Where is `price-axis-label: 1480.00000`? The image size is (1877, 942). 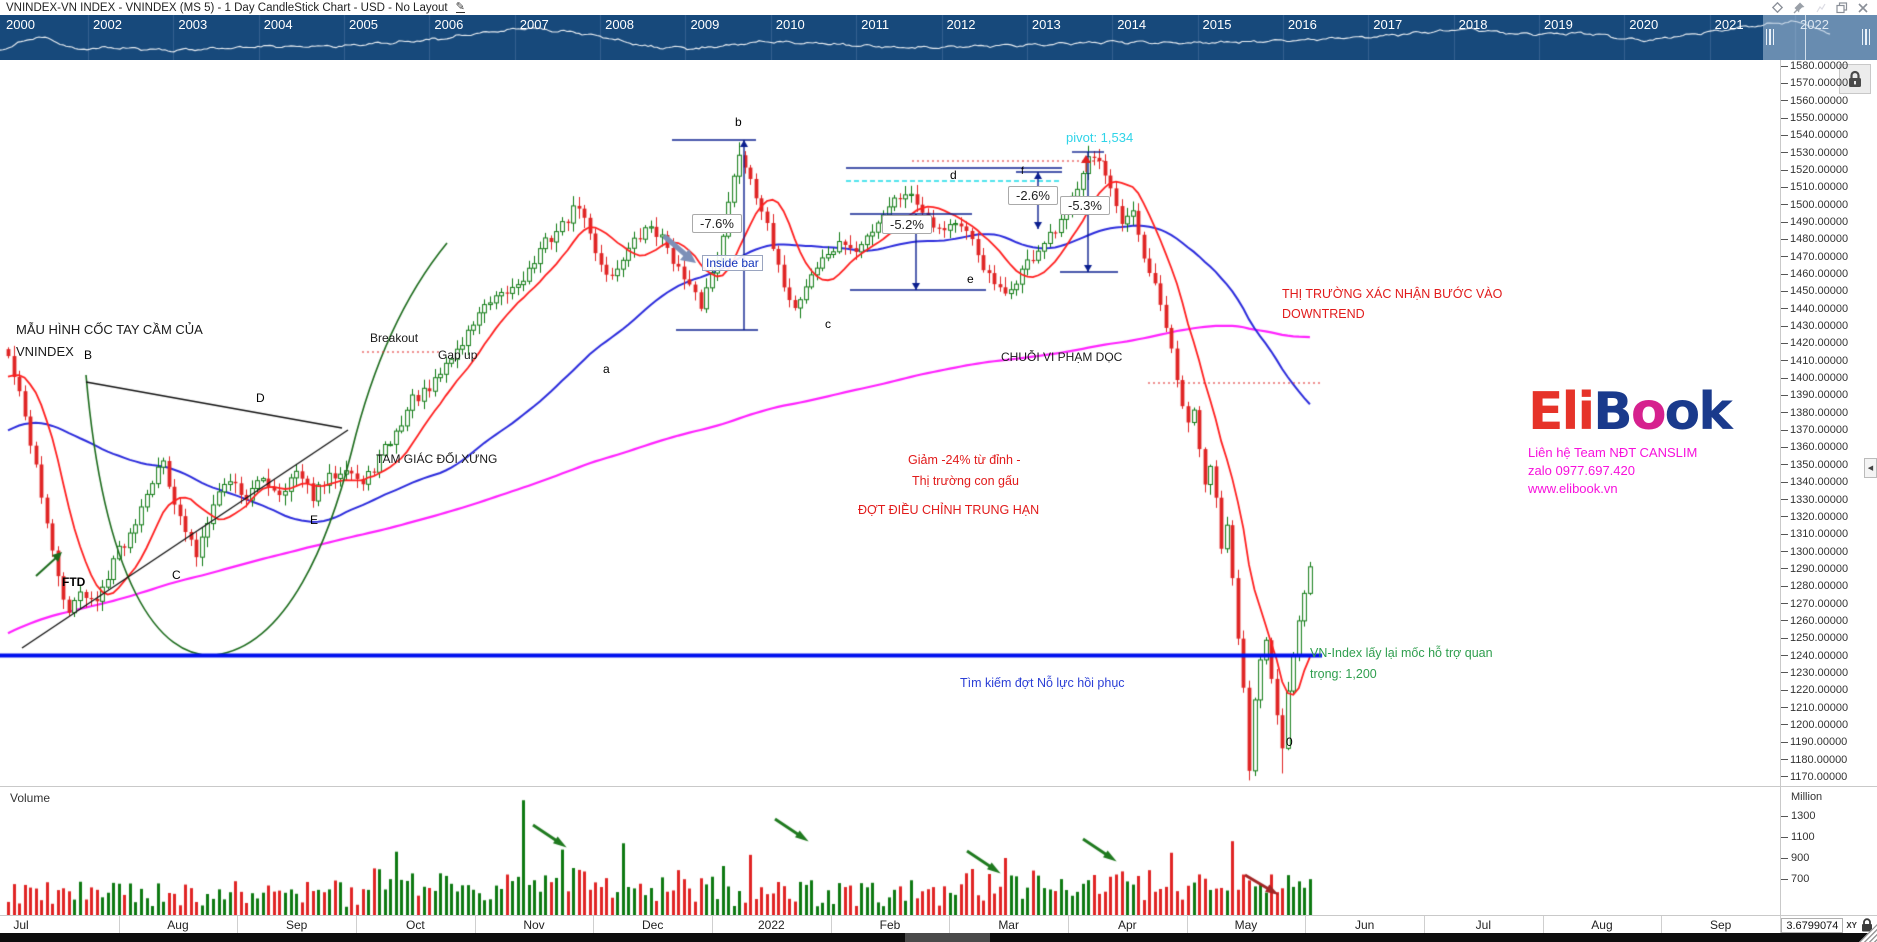
price-axis-label: 1480.00000 is located at coordinates (1814, 239).